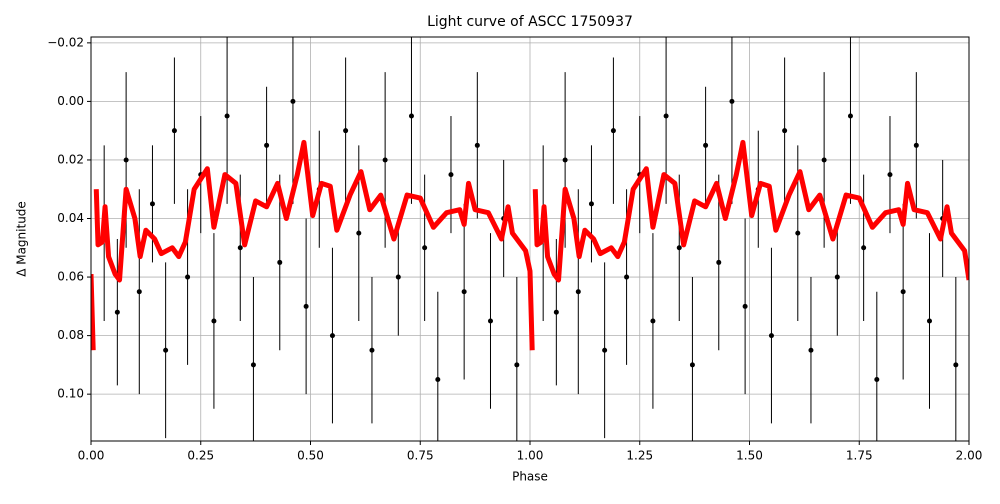 The width and height of the screenshot is (1000, 504). I want to click on y-tick-label: 0.02, so click(70, 159).